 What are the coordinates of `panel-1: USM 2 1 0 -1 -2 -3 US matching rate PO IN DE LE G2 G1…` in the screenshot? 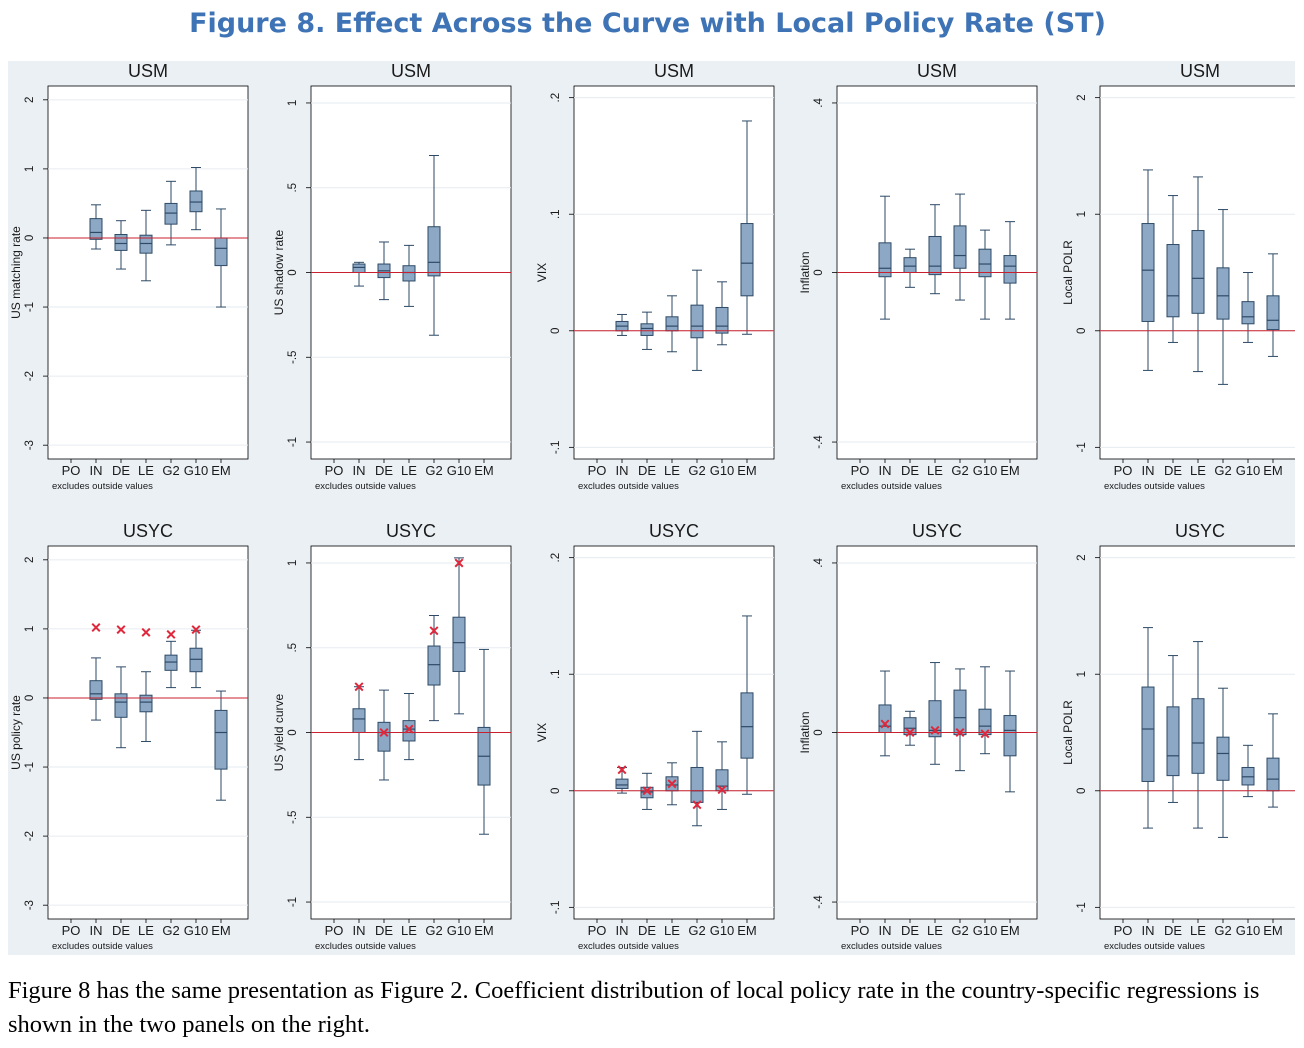 It's located at (129, 276).